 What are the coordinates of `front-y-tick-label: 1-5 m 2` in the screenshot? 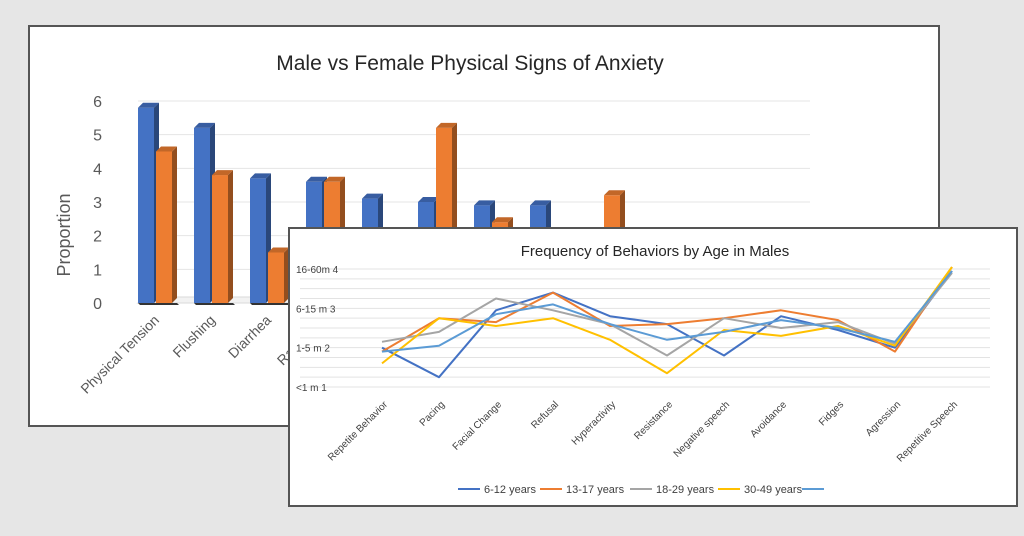 It's located at (313, 349).